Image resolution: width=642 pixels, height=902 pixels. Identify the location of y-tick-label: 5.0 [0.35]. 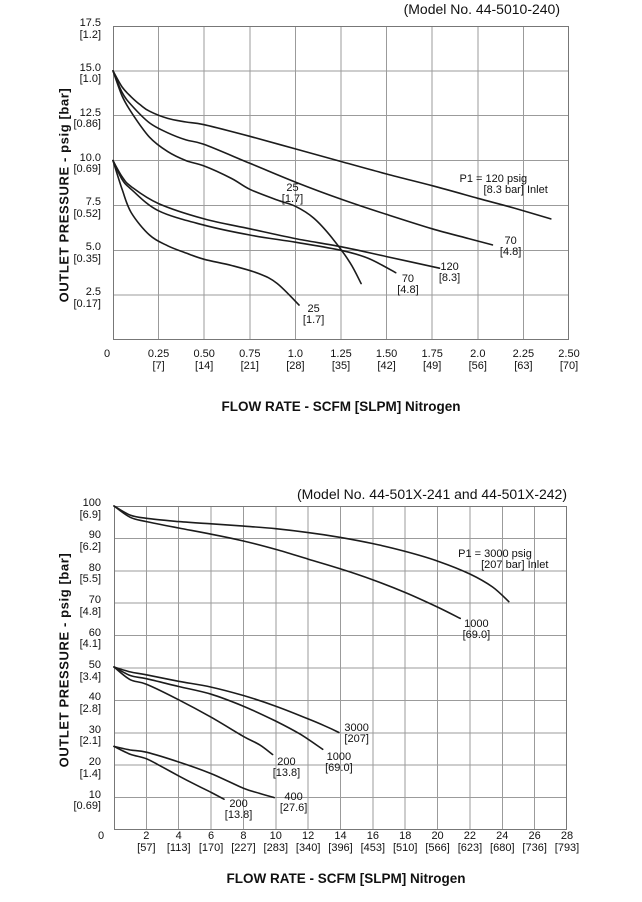
(87, 253).